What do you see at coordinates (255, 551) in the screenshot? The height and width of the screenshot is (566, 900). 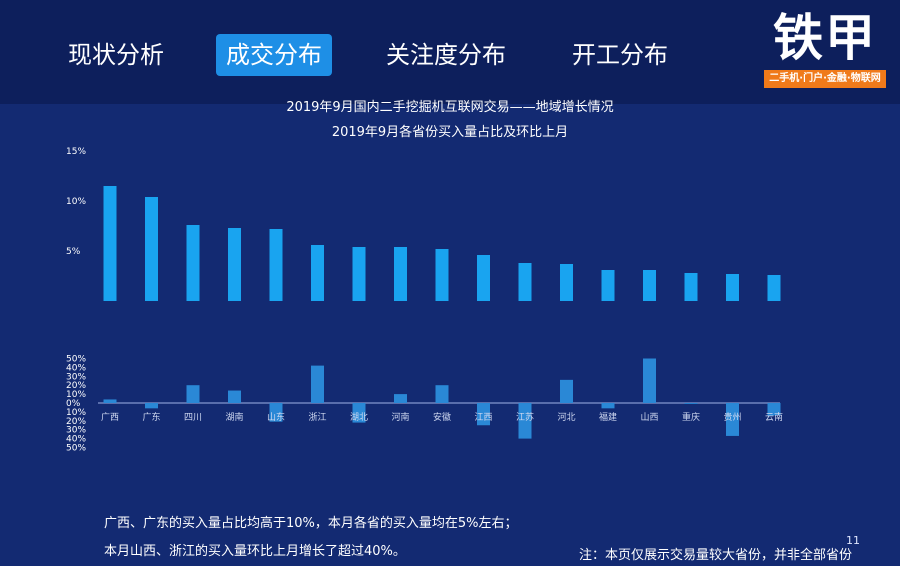 I see `summary-note-2: 本月山西、浙江的买入量环比上月增长了超过40%。` at bounding box center [255, 551].